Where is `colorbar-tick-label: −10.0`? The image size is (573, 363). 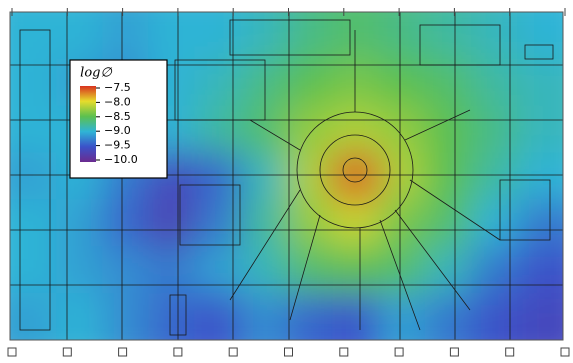 colorbar-tick-label: −10.0 is located at coordinates (121, 159).